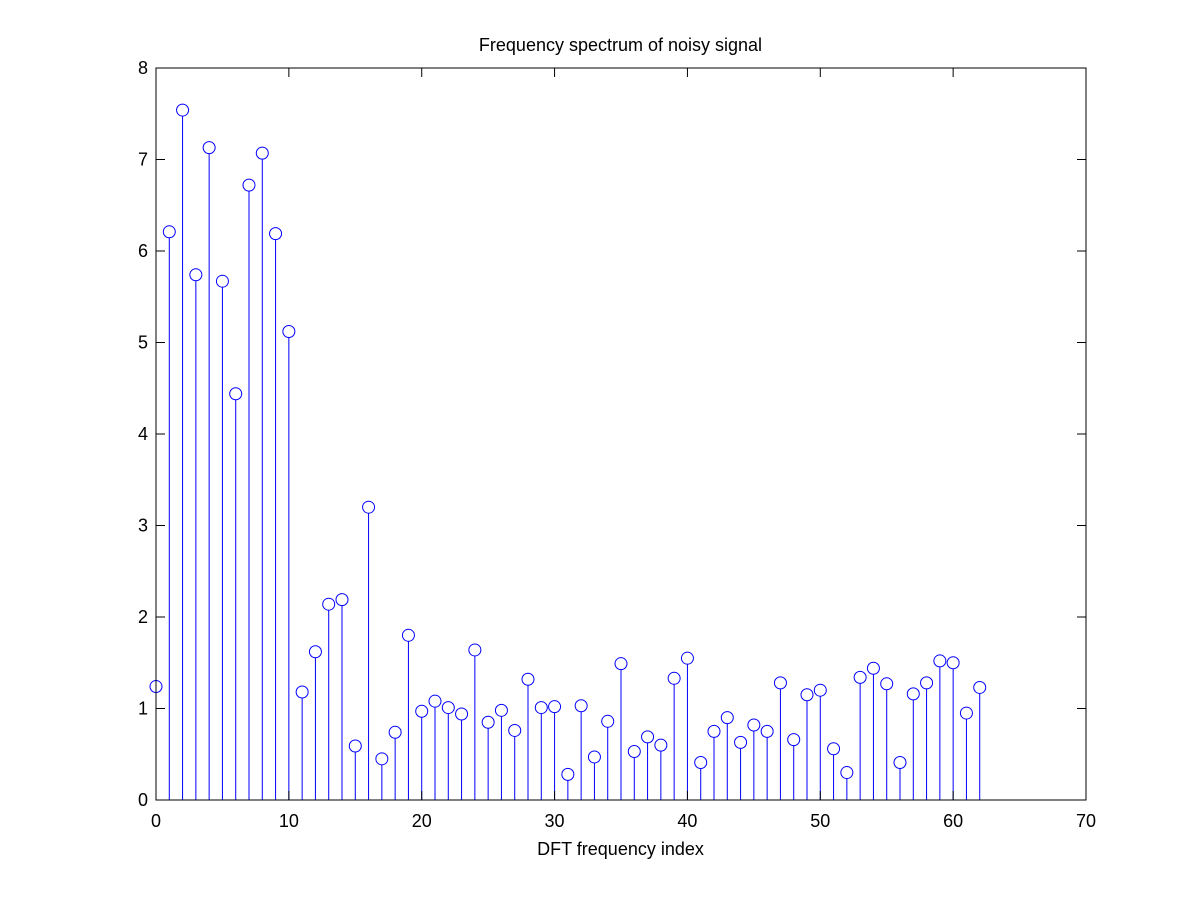 This screenshot has width=1200, height=905. I want to click on x-tick-label: 70, so click(1086, 821).